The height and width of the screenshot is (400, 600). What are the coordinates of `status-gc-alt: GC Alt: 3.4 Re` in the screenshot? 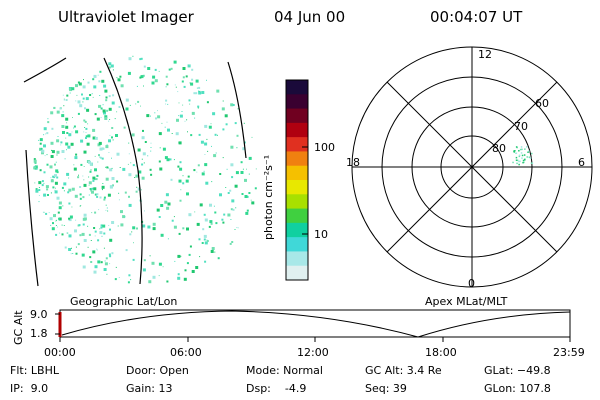 It's located at (403, 370).